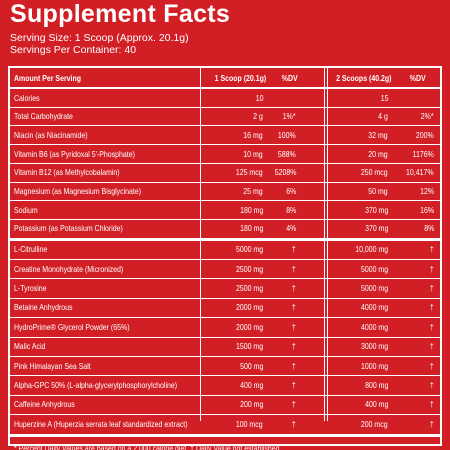 The height and width of the screenshot is (450, 450). Describe the element at coordinates (27, 97) in the screenshot. I see `ingredient-name: Calories` at that location.